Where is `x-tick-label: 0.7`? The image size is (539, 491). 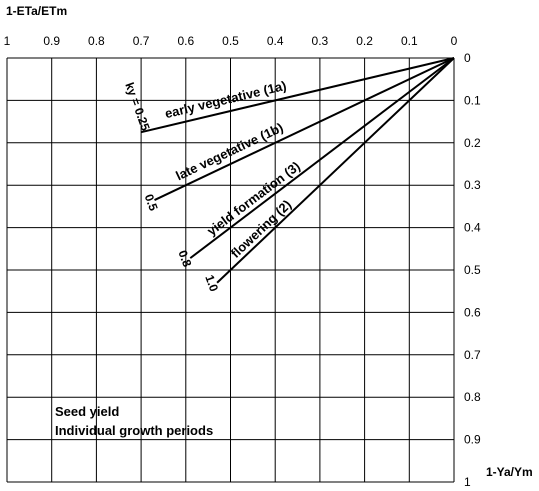
x-tick-label: 0.7 is located at coordinates (141, 41).